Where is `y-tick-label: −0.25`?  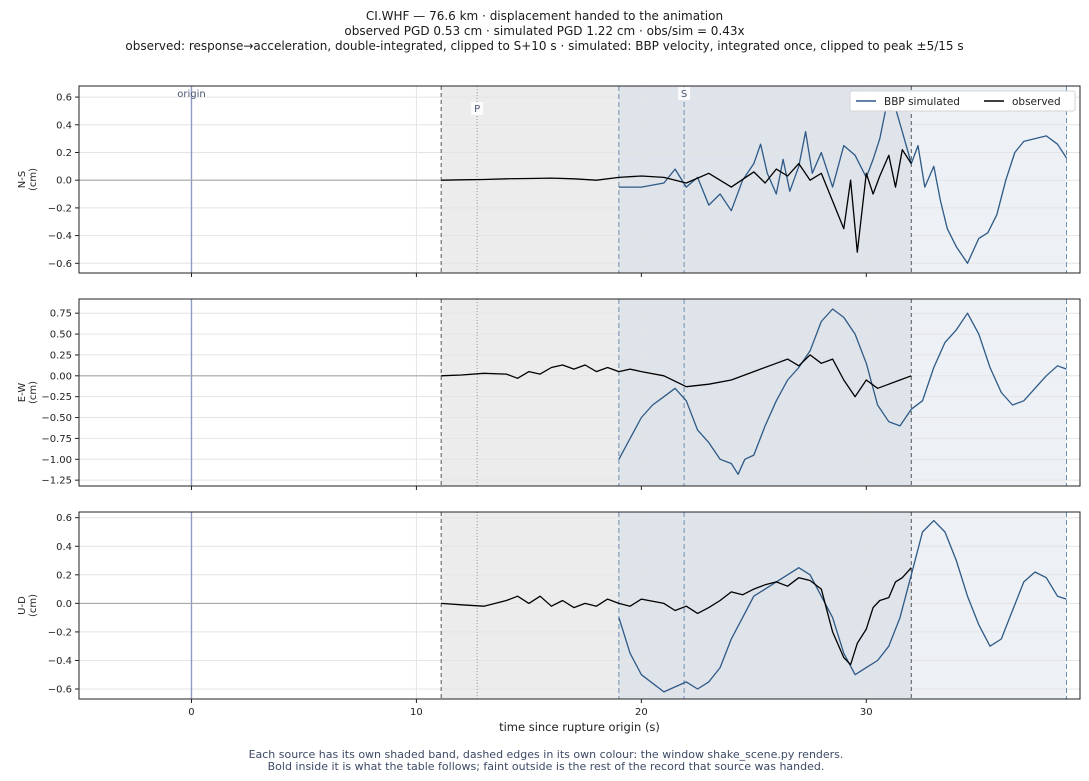 y-tick-label: −0.25 is located at coordinates (56, 397).